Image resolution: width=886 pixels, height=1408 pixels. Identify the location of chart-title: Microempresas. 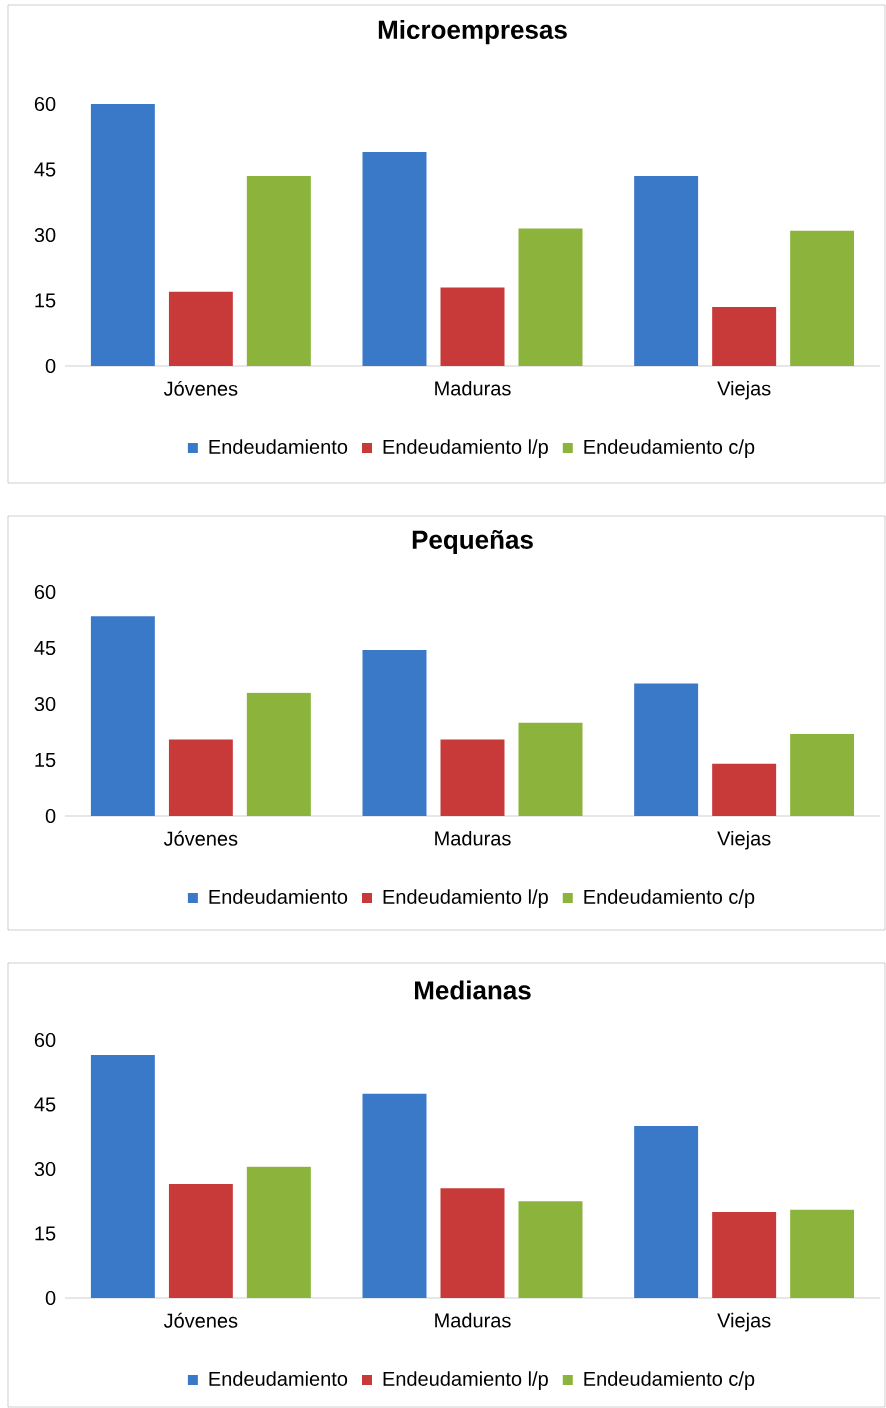
(472, 32).